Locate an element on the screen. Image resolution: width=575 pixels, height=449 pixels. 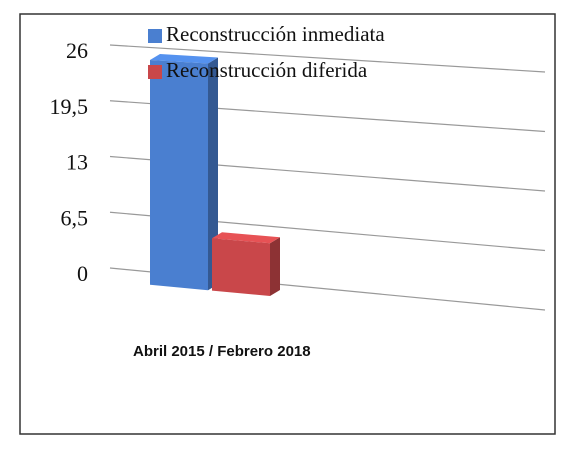
y-tick-label: 13 is located at coordinates (77, 162).